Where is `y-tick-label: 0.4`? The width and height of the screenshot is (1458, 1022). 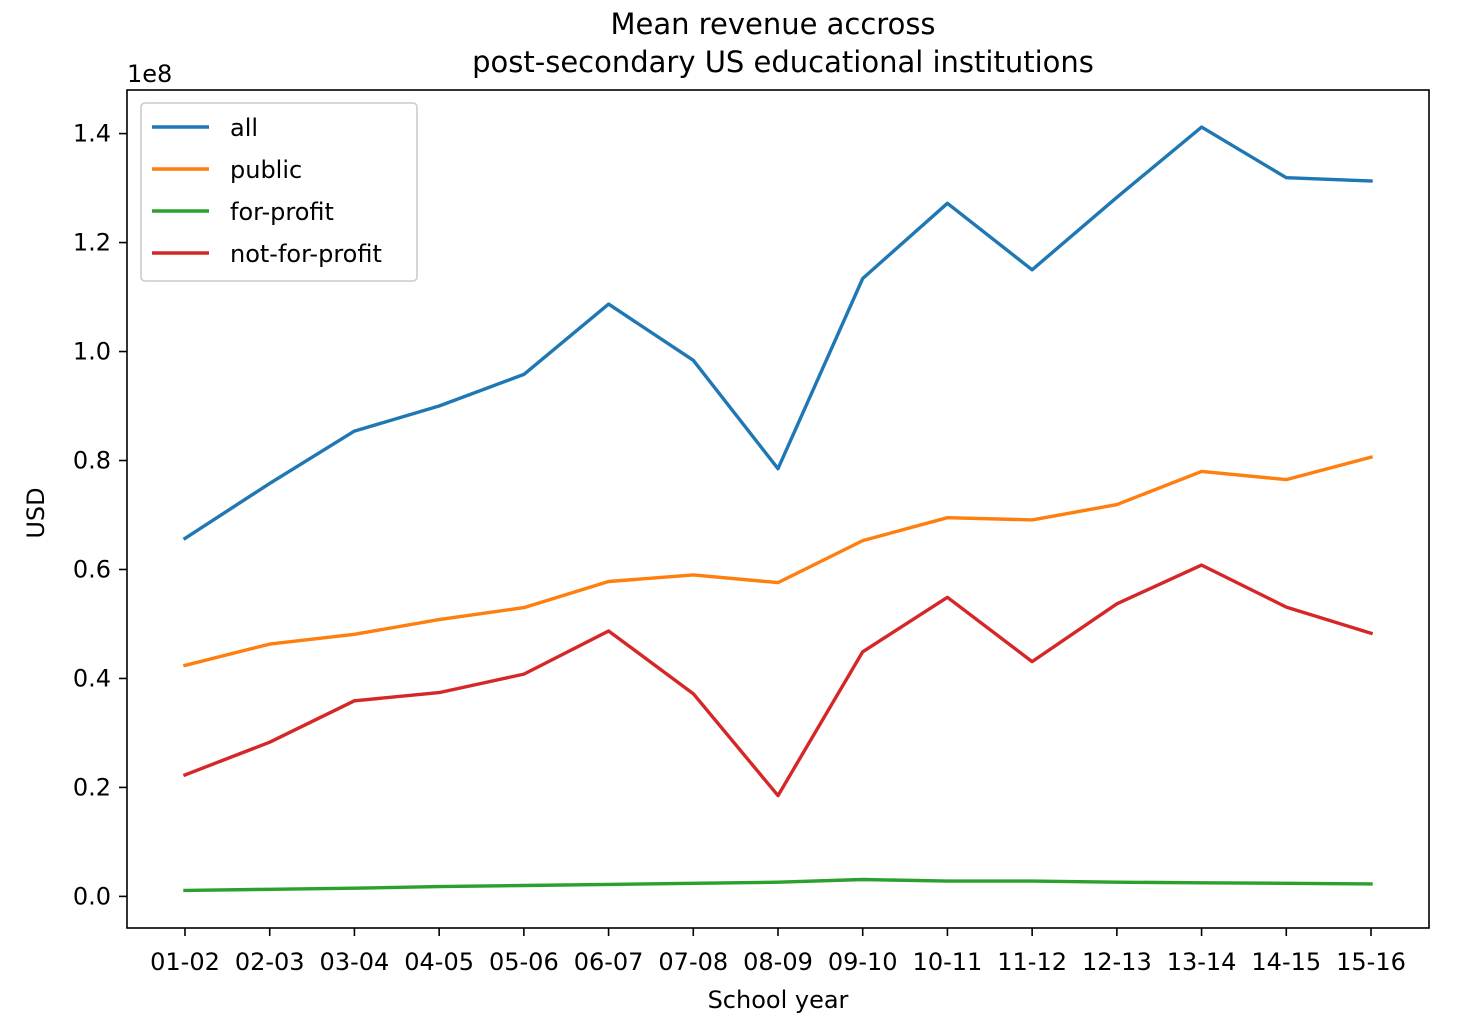
y-tick-label: 0.4 is located at coordinates (92, 678).